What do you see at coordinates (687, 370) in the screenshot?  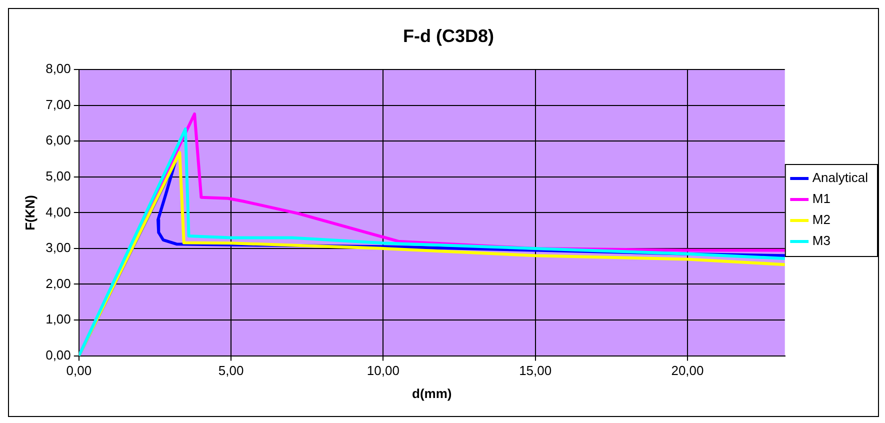 I see `x-tick-label: 20,00` at bounding box center [687, 370].